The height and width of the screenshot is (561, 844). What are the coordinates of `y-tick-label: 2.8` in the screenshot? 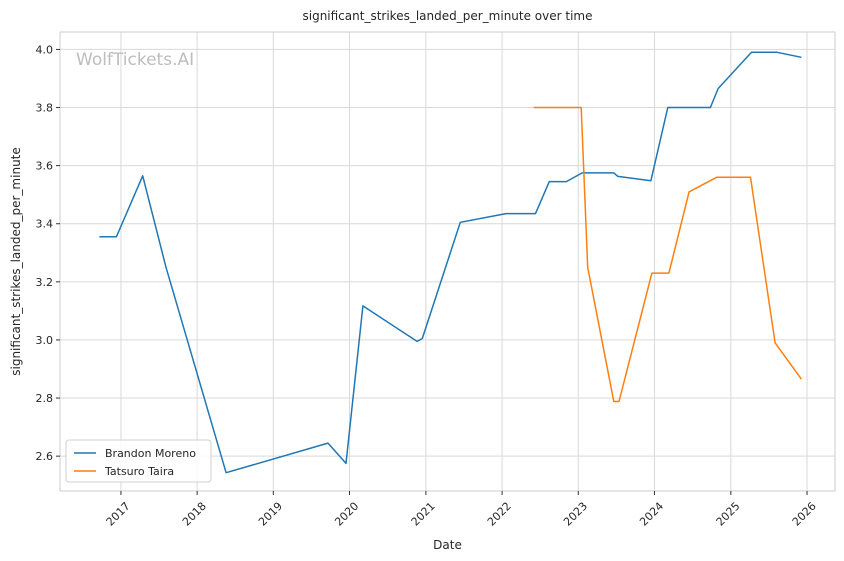 It's located at (45, 398).